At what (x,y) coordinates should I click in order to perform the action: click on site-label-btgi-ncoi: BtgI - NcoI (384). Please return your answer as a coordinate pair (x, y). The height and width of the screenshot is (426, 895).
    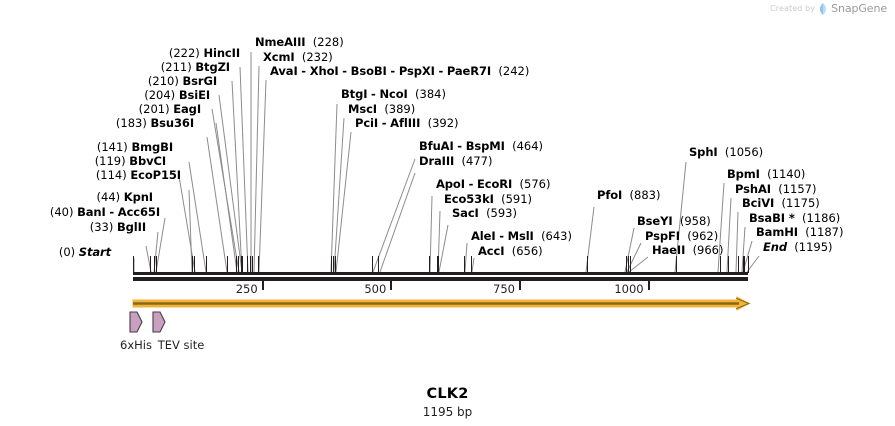
    Looking at the image, I should click on (393, 94).